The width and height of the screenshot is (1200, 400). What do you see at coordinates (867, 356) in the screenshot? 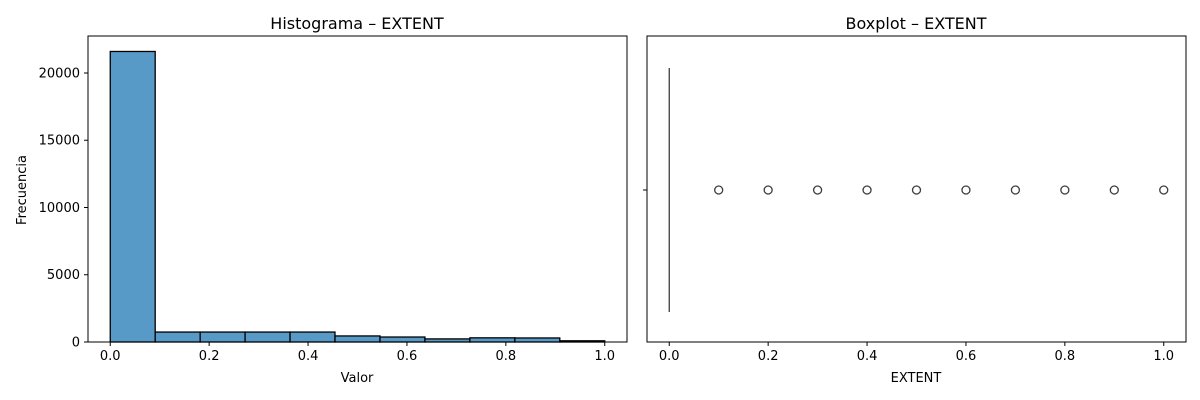
I see `boxplot-x-tick-label: 0.4` at bounding box center [867, 356].